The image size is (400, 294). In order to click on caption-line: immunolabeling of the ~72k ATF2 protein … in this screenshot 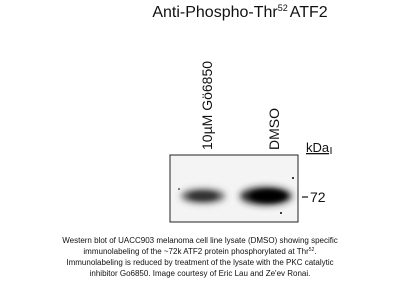, I will do `click(199, 251)`.